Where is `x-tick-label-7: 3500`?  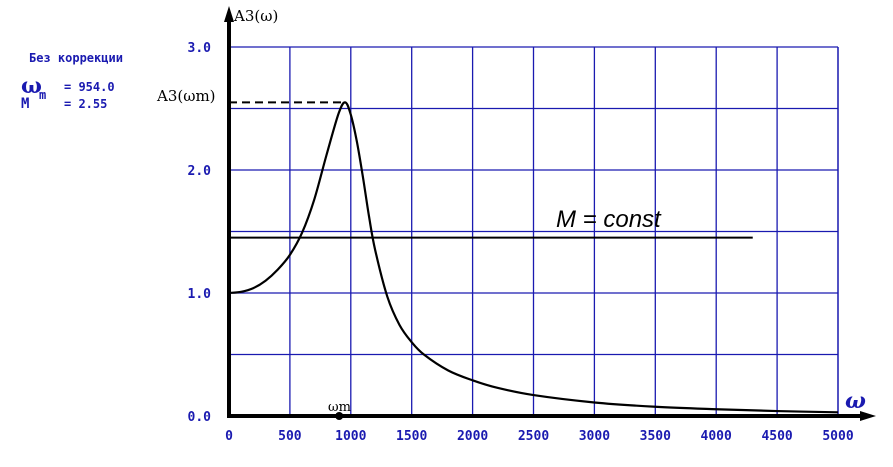 x-tick-label-7: 3500 is located at coordinates (655, 436).